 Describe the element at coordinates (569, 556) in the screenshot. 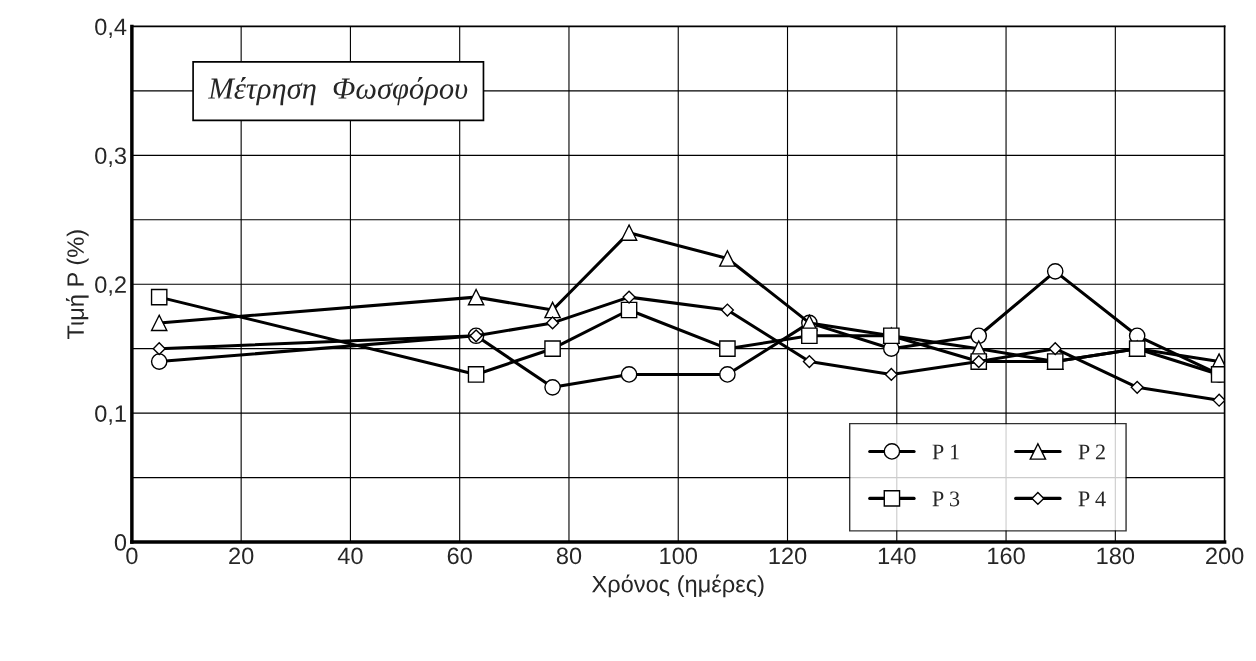

I see `x-tick-label: 80` at that location.